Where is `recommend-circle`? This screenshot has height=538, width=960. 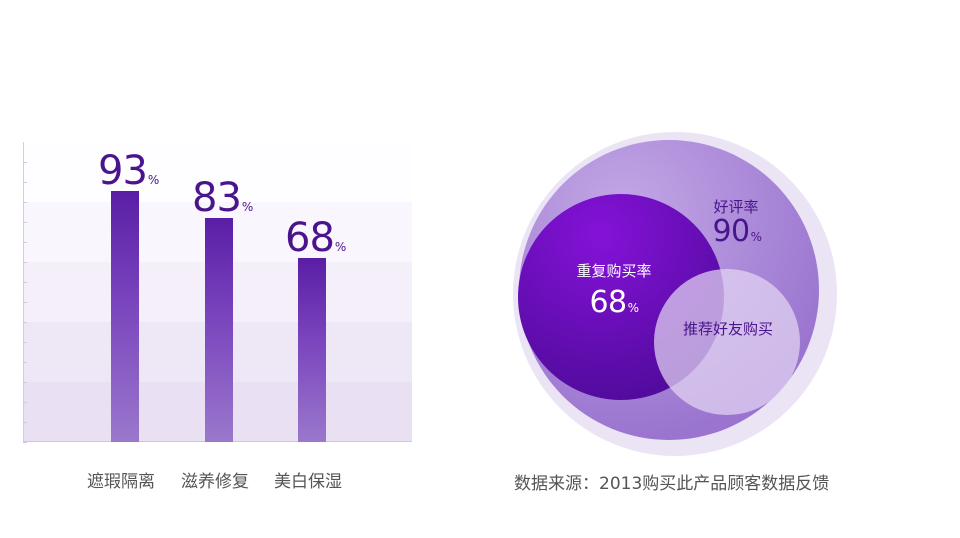 recommend-circle is located at coordinates (727, 342).